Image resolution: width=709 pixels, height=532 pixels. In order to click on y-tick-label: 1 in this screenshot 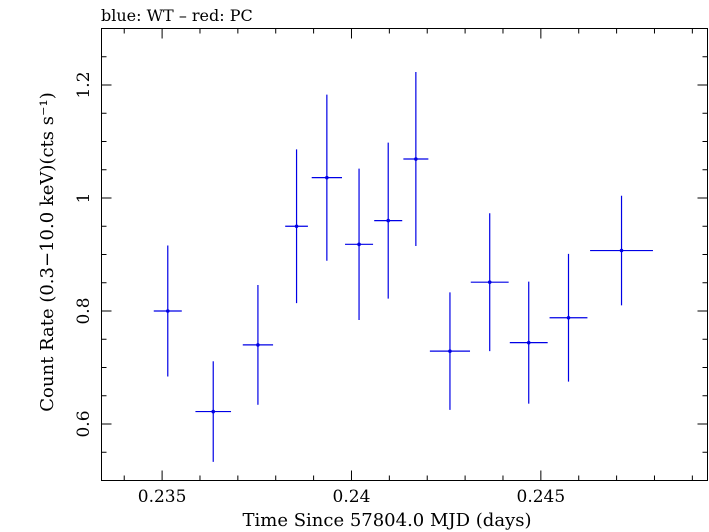, I will do `click(84, 198)`.